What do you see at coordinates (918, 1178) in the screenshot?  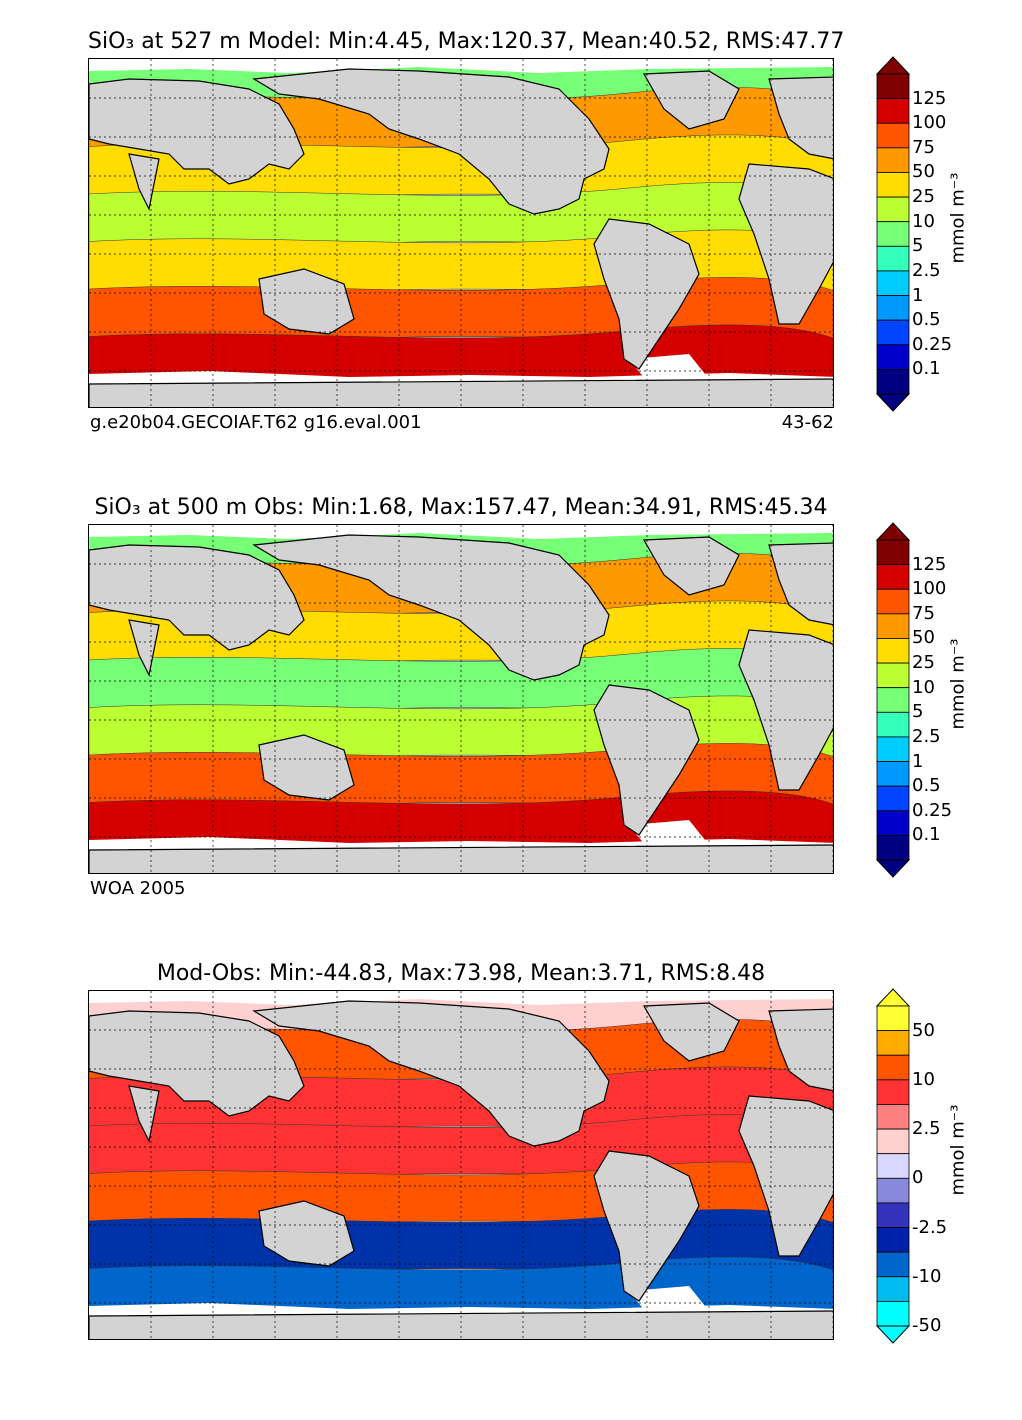 I see `colorbar-tick-label: 0` at bounding box center [918, 1178].